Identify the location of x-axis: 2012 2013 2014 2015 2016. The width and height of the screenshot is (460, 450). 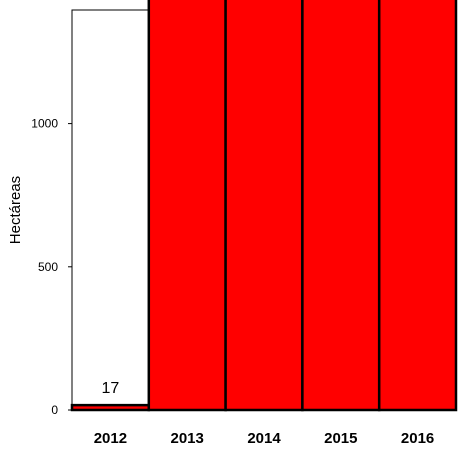
(264, 438).